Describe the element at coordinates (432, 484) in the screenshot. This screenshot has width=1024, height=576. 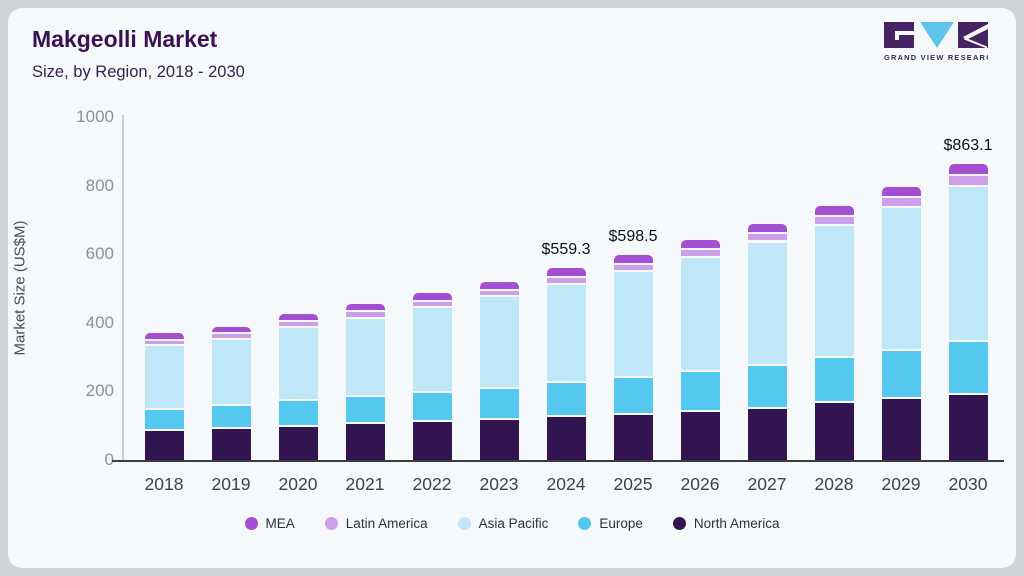
I see `x-axis-tick-label: 2022` at that location.